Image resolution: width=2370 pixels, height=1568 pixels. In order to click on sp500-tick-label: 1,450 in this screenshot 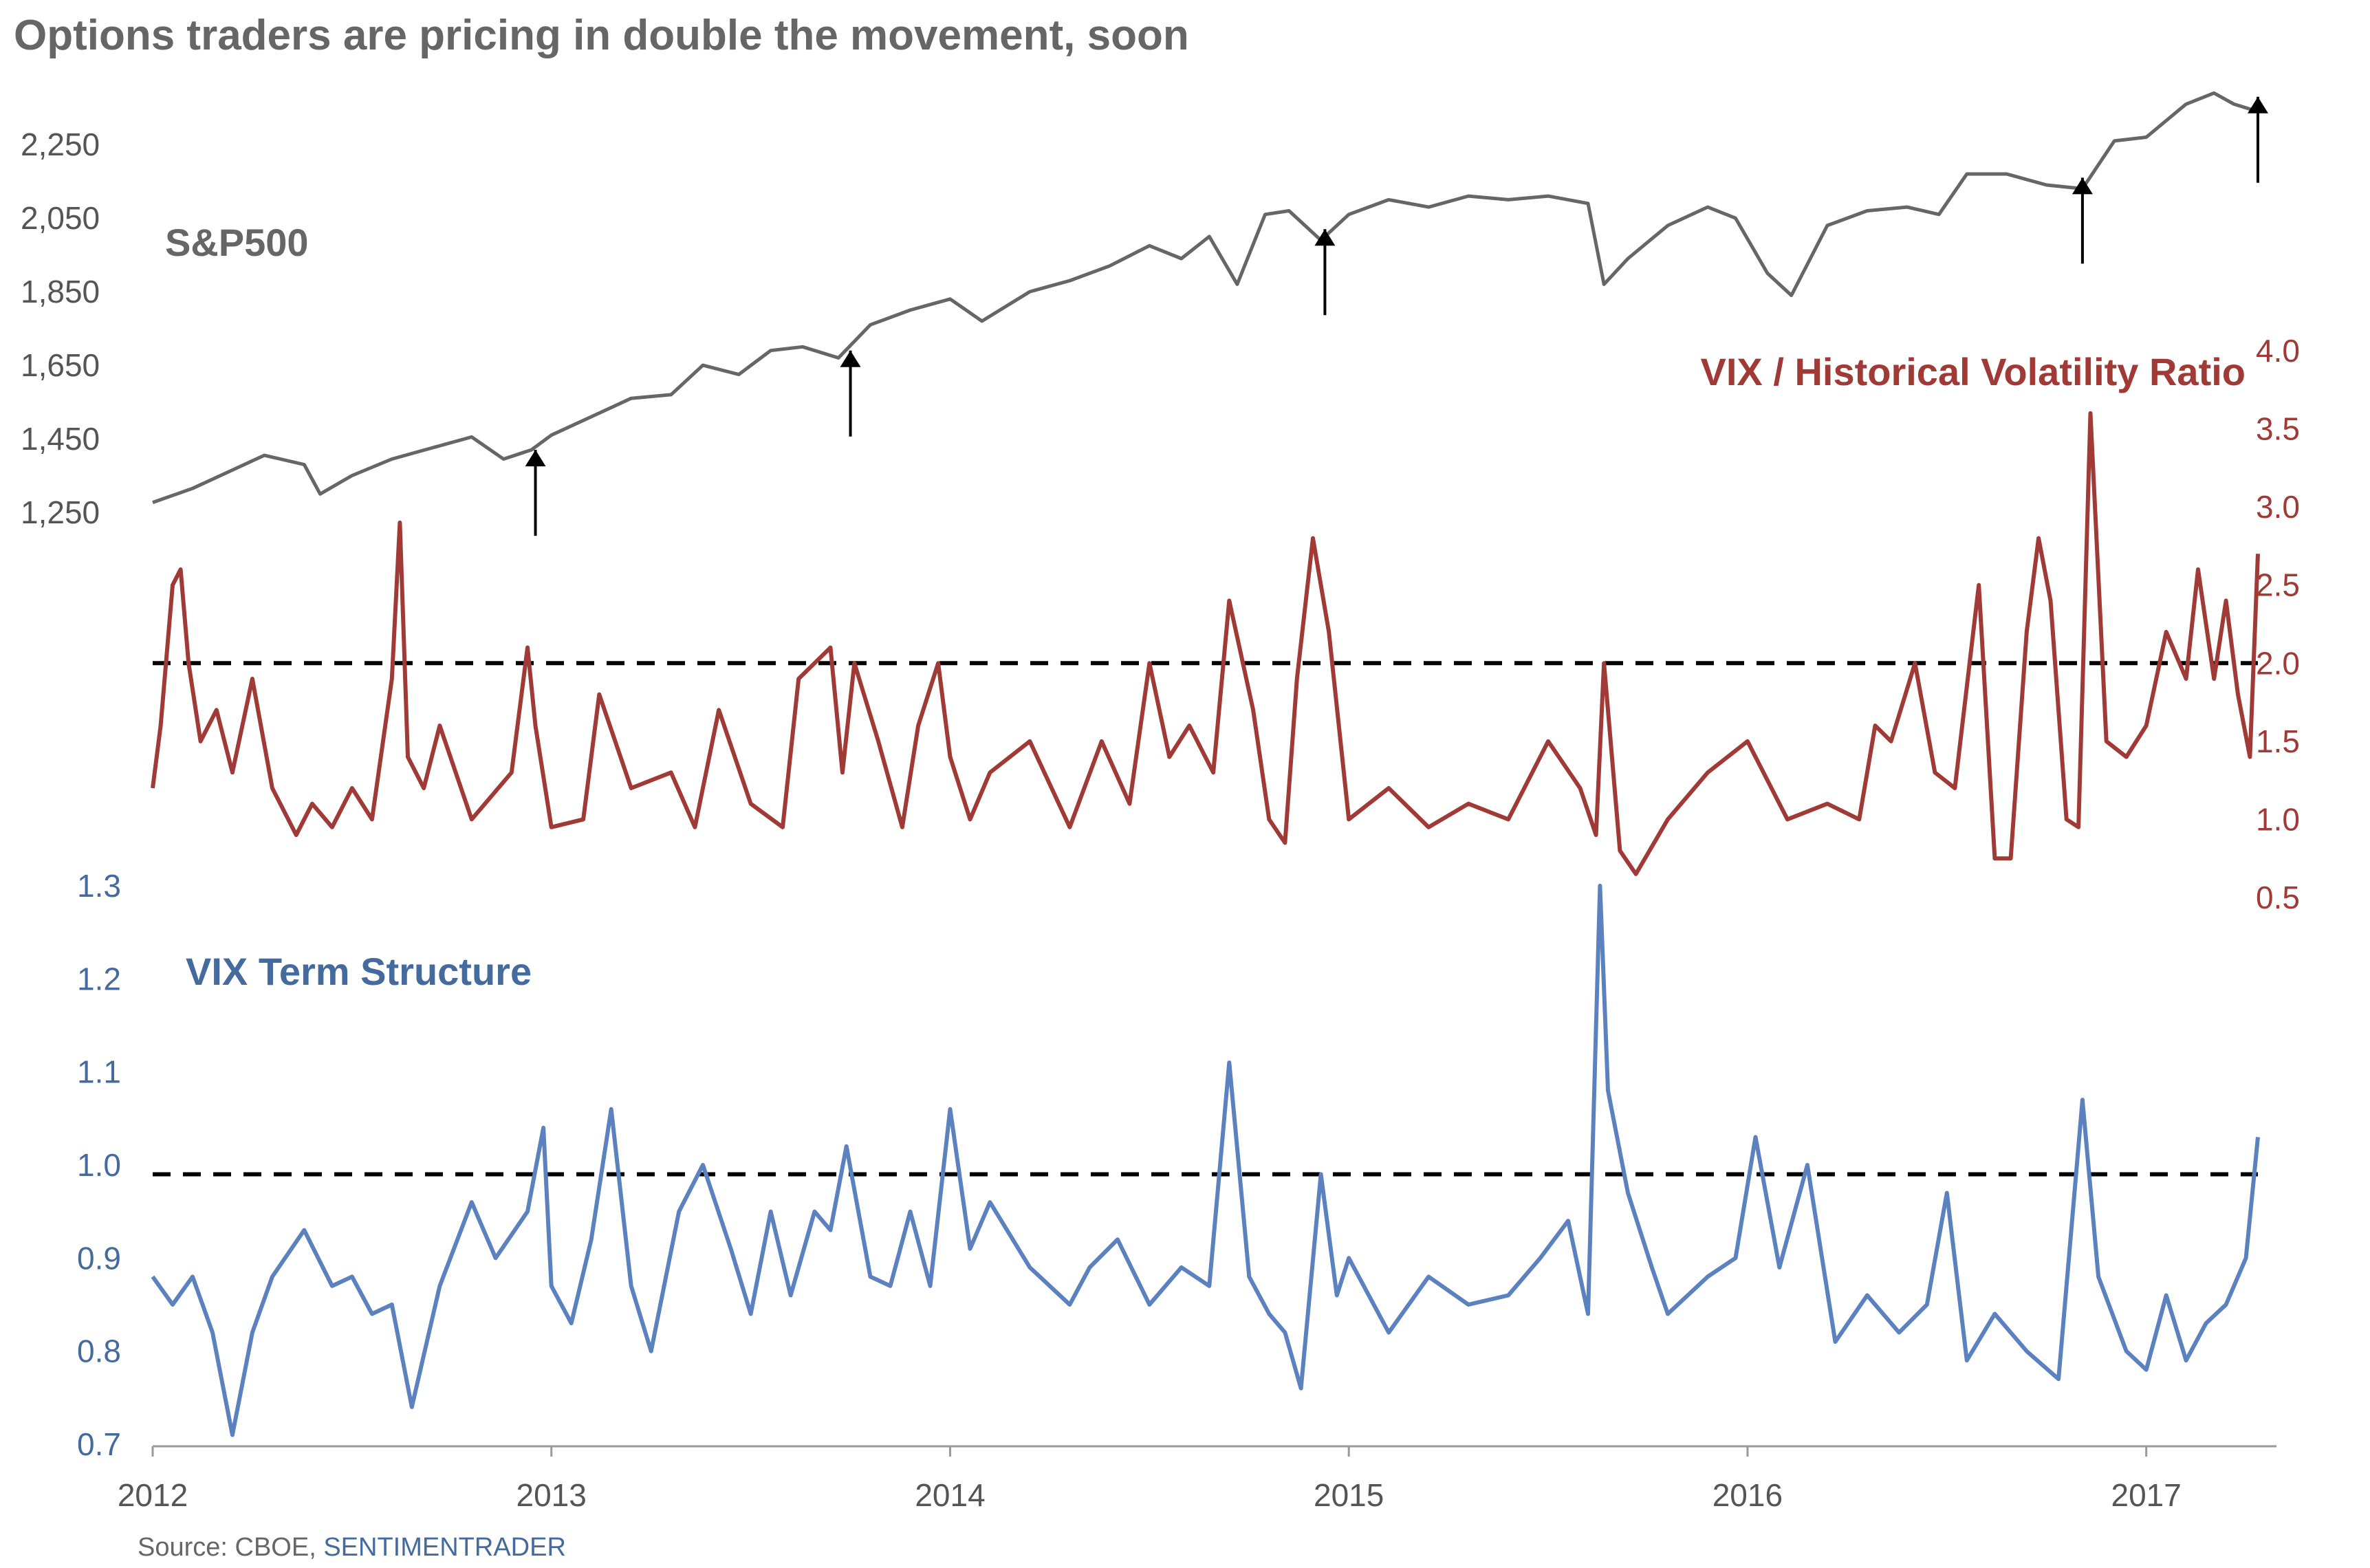, I will do `click(61, 439)`.